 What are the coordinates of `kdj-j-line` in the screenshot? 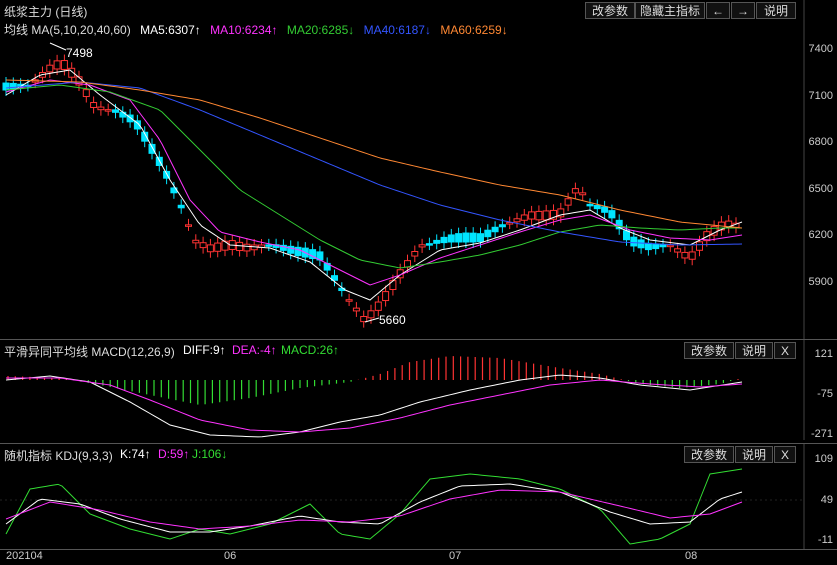 It's located at (374, 506).